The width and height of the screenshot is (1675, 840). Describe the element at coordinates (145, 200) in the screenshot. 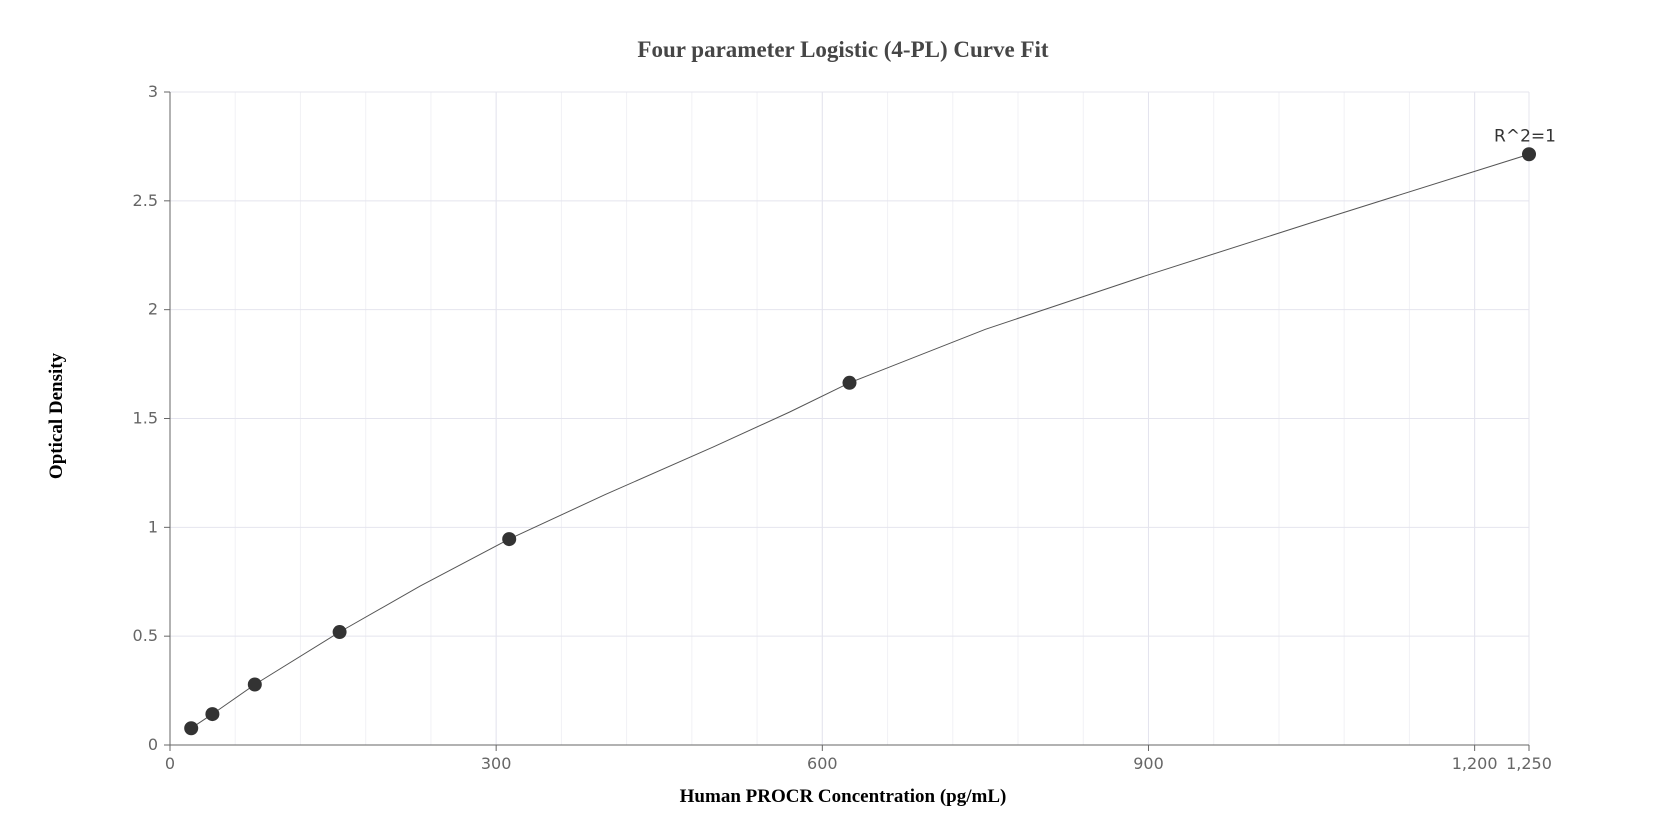

I see `y-tick-label: 2.5` at that location.